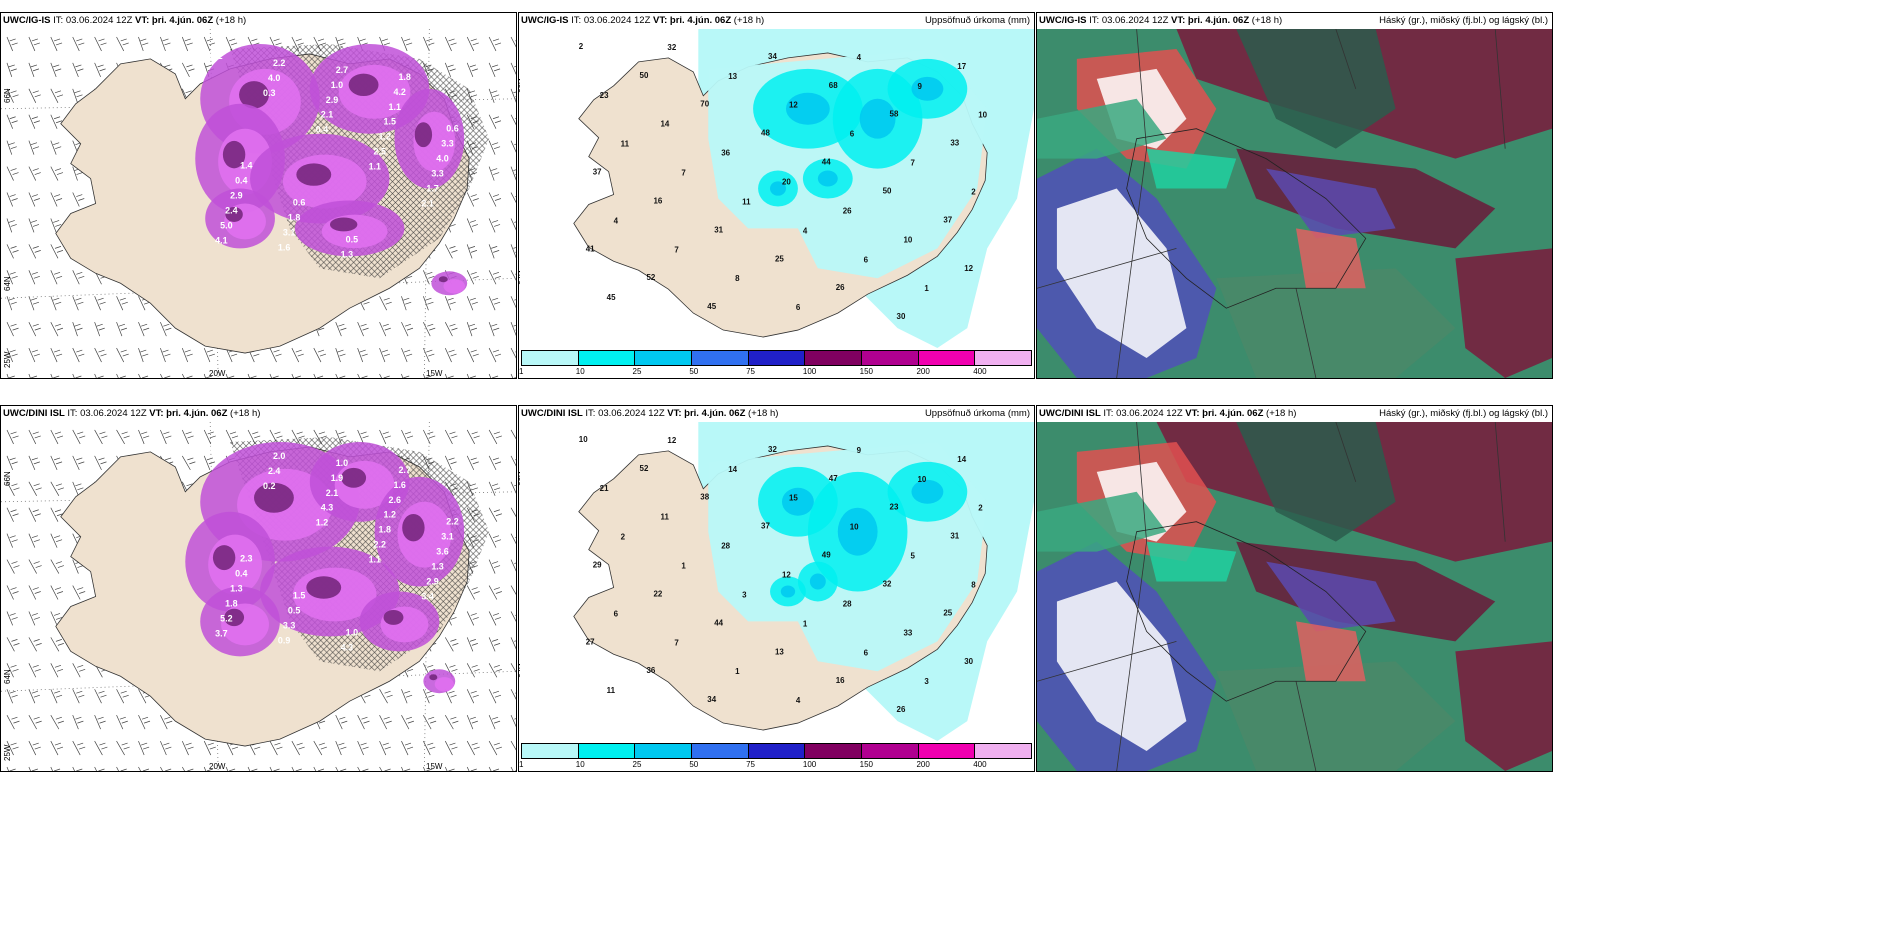 The width and height of the screenshot is (1900, 950). Describe the element at coordinates (432, 189) in the screenshot. I see `wind-value-label: 1.7` at that location.